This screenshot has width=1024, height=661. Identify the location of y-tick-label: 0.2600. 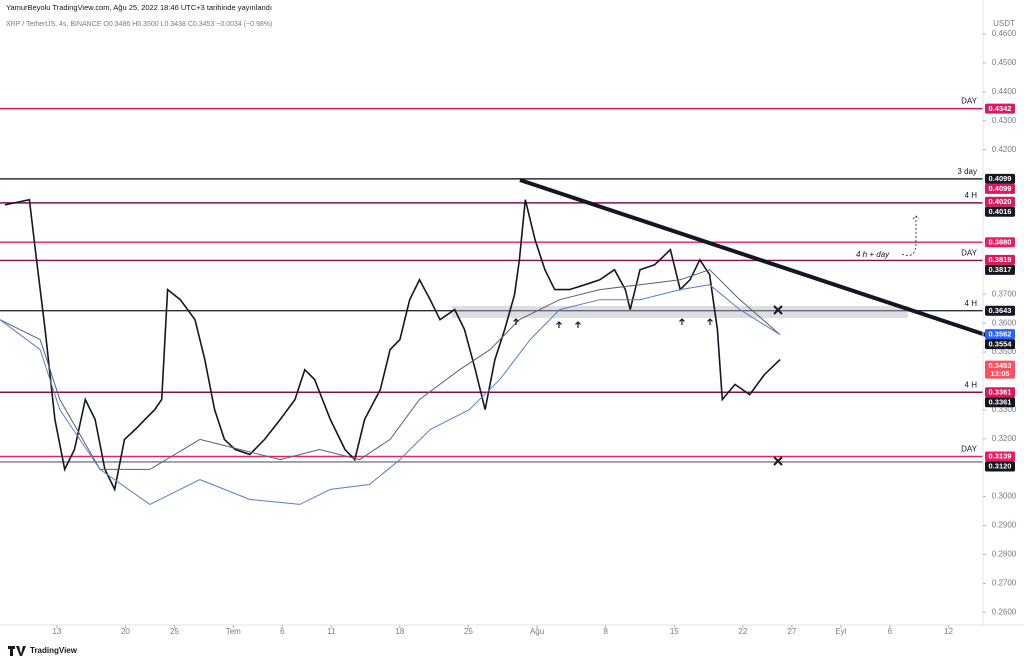
(1004, 611).